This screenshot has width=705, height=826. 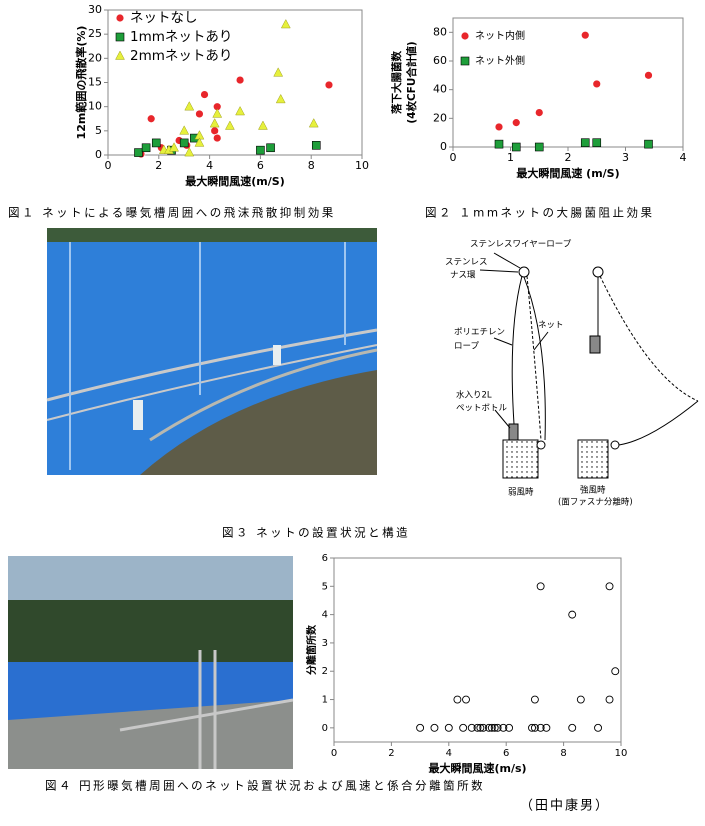 I want to click on x-axis-label: 最大瞬間風速(m/s), so click(x=477, y=768).